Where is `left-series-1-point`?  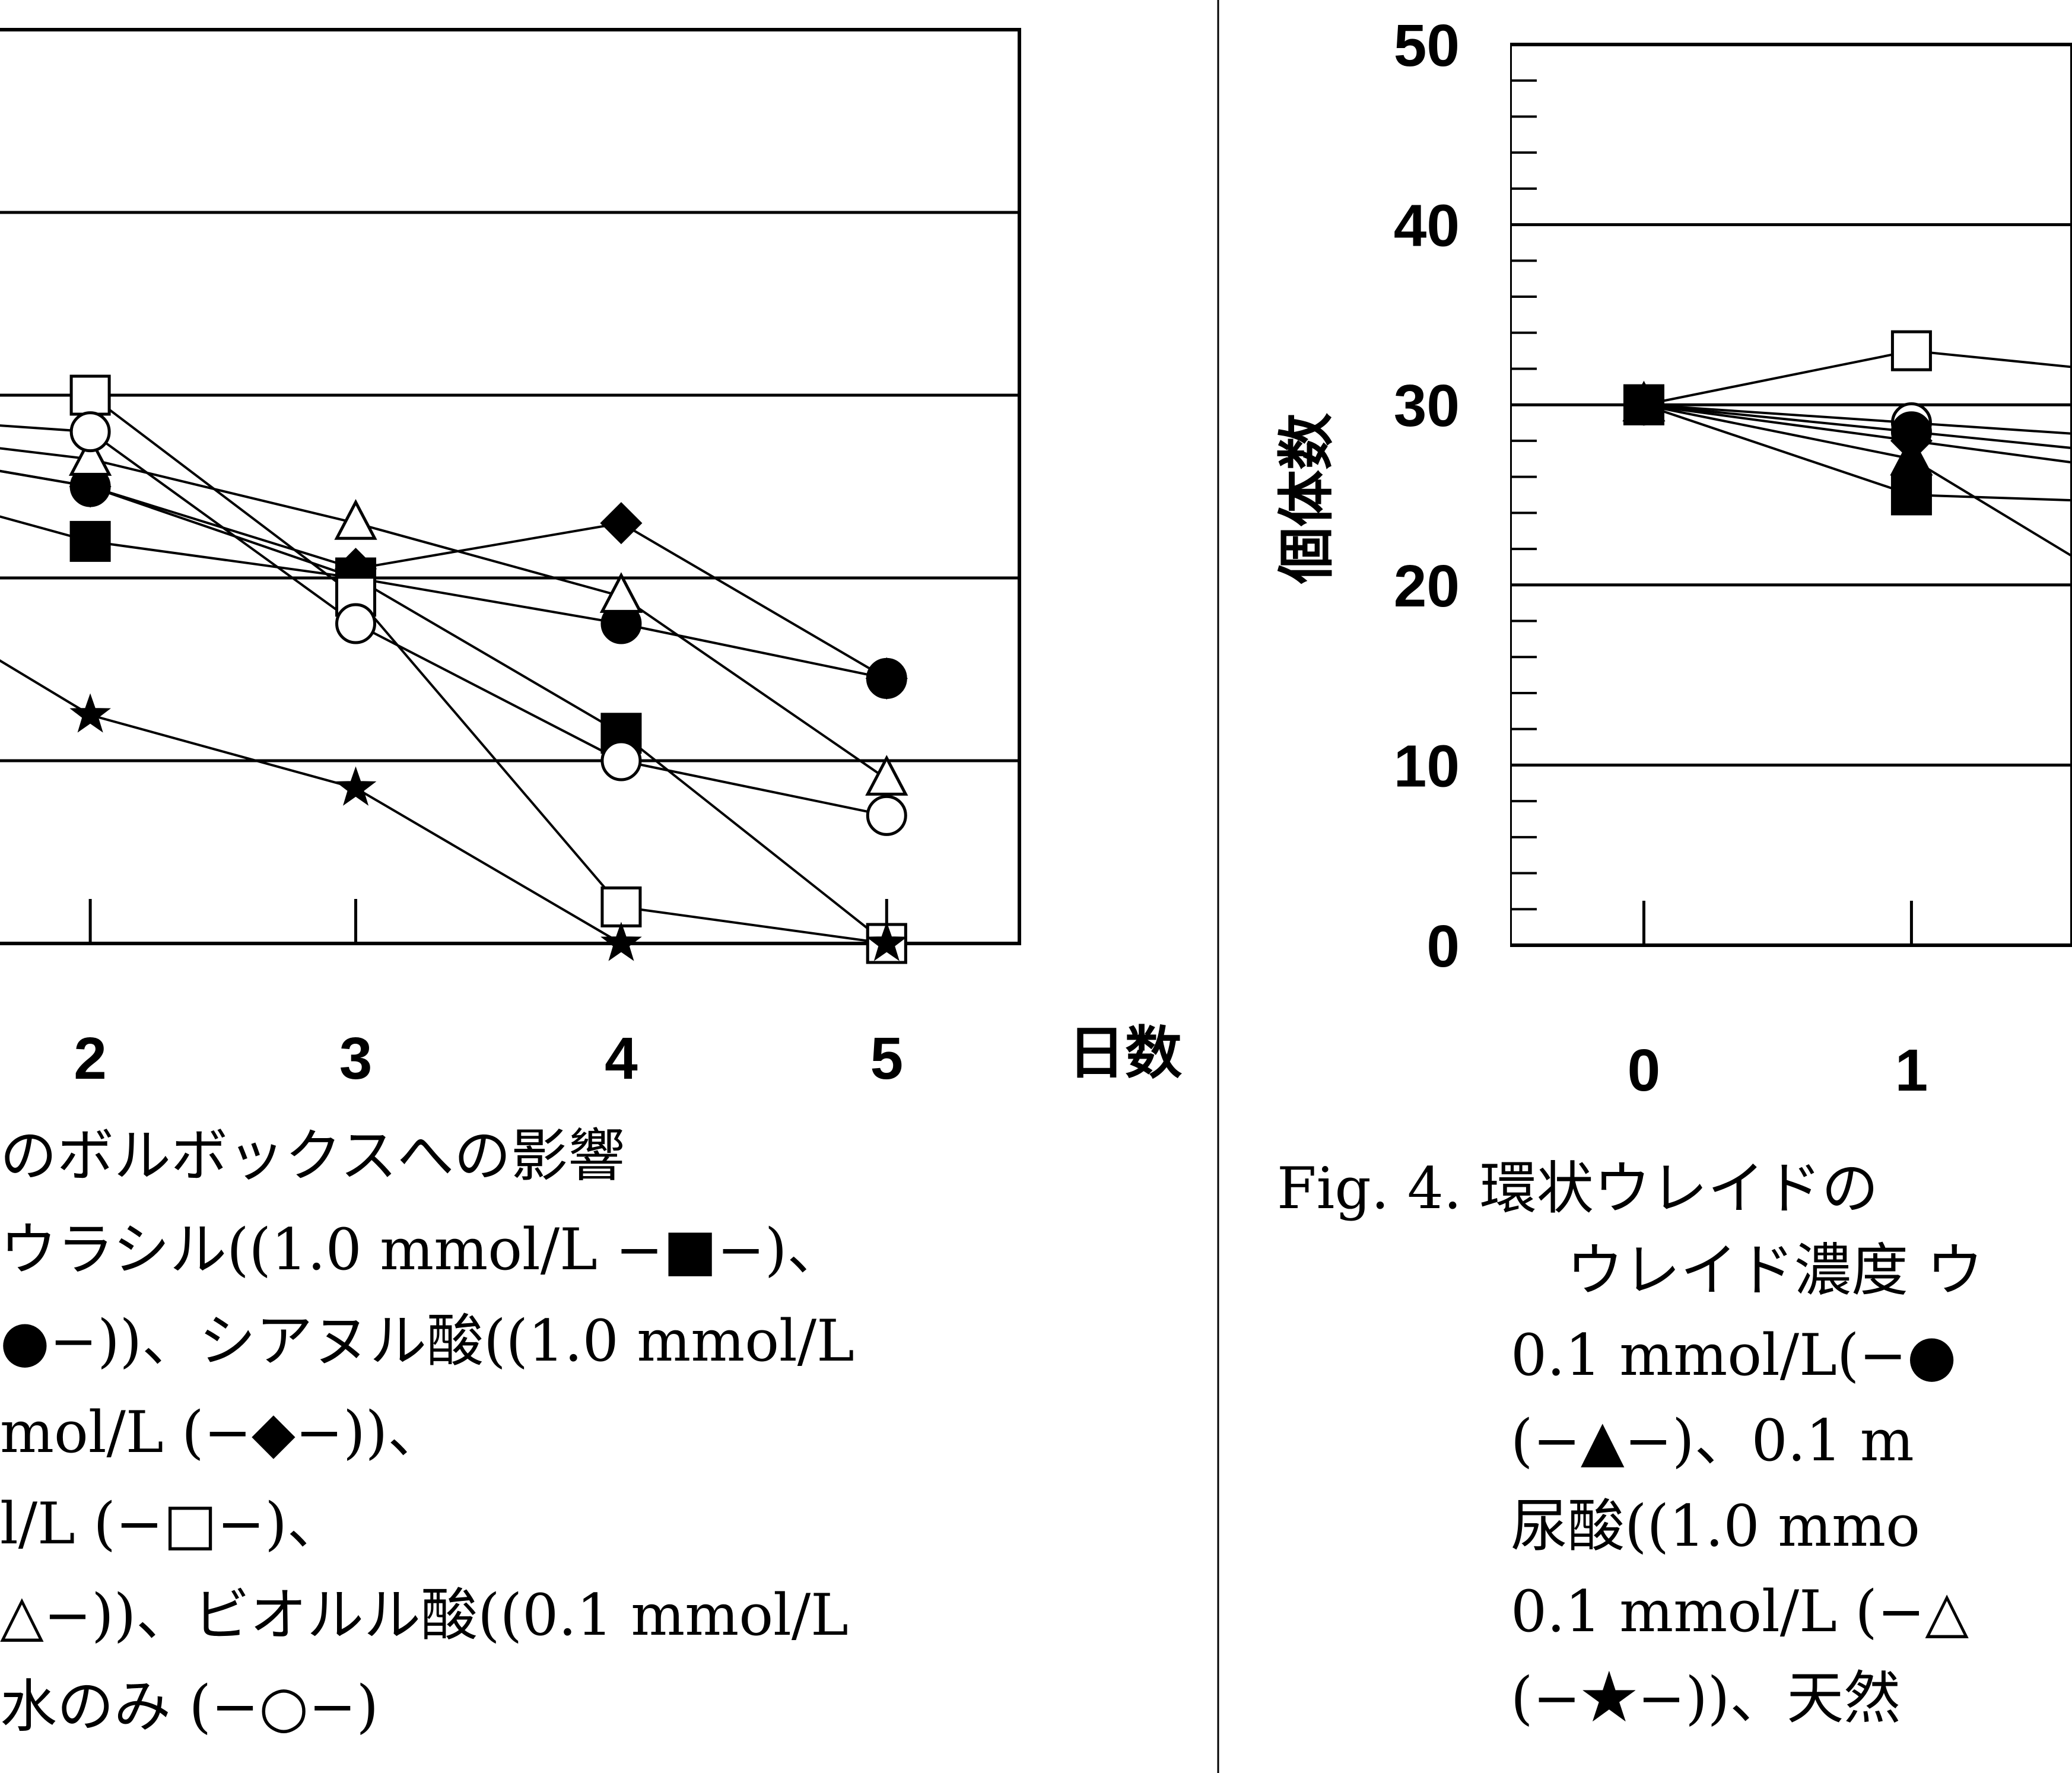 left-series-1-point is located at coordinates (90, 541).